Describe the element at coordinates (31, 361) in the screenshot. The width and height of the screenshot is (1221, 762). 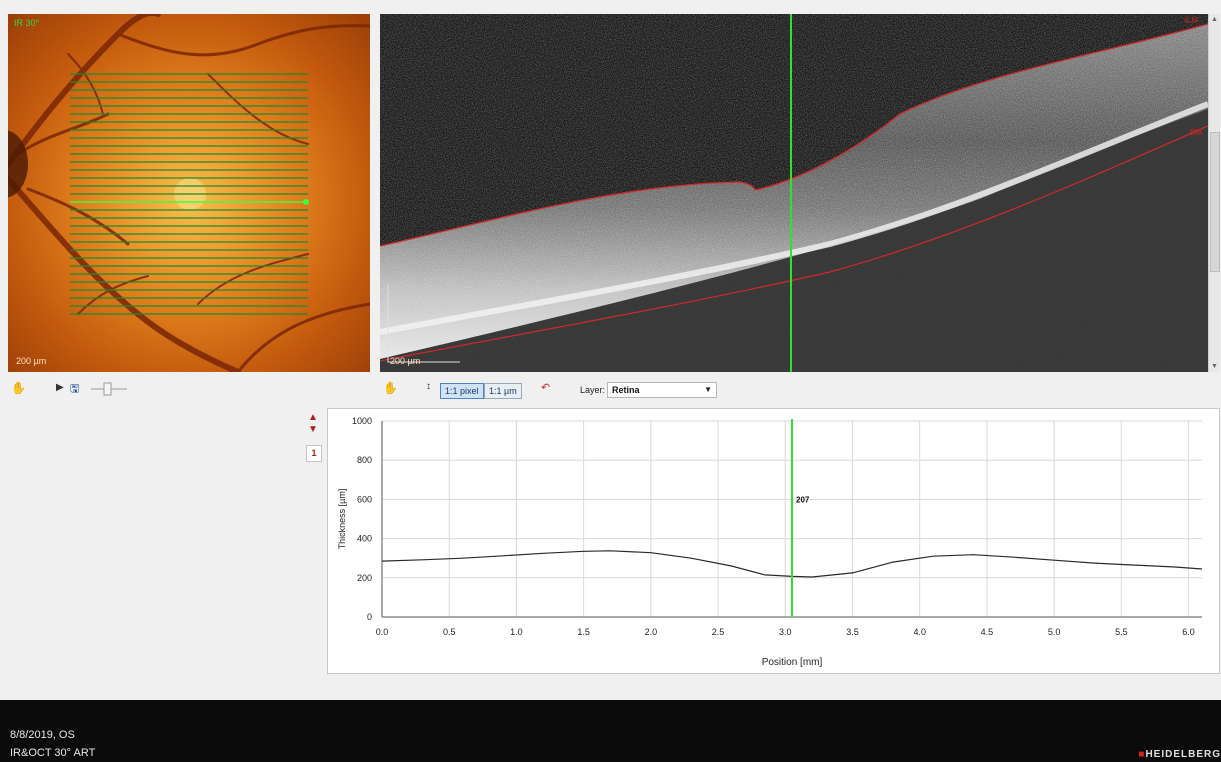
I see `fundus-scale-label: 200 µm` at that location.